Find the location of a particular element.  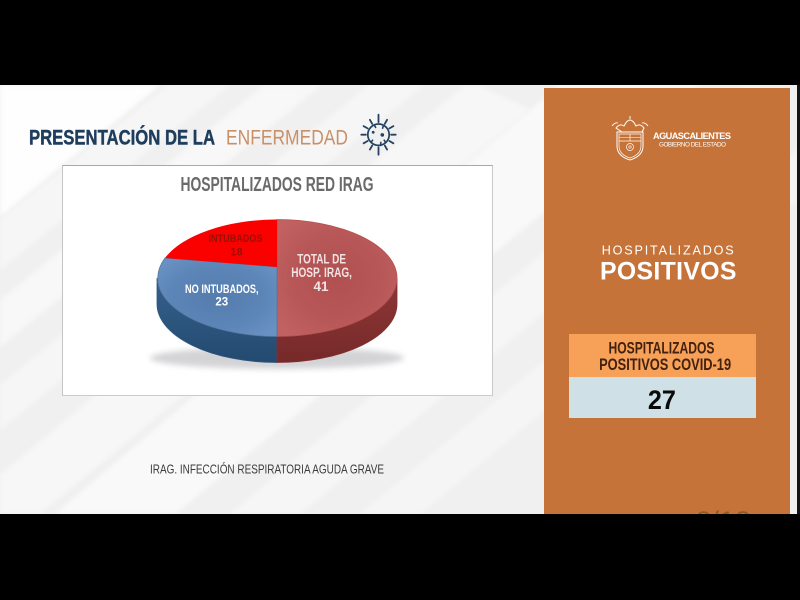

svg-text: GOBIERNO DEL ESTADO is located at coordinates (692, 144).